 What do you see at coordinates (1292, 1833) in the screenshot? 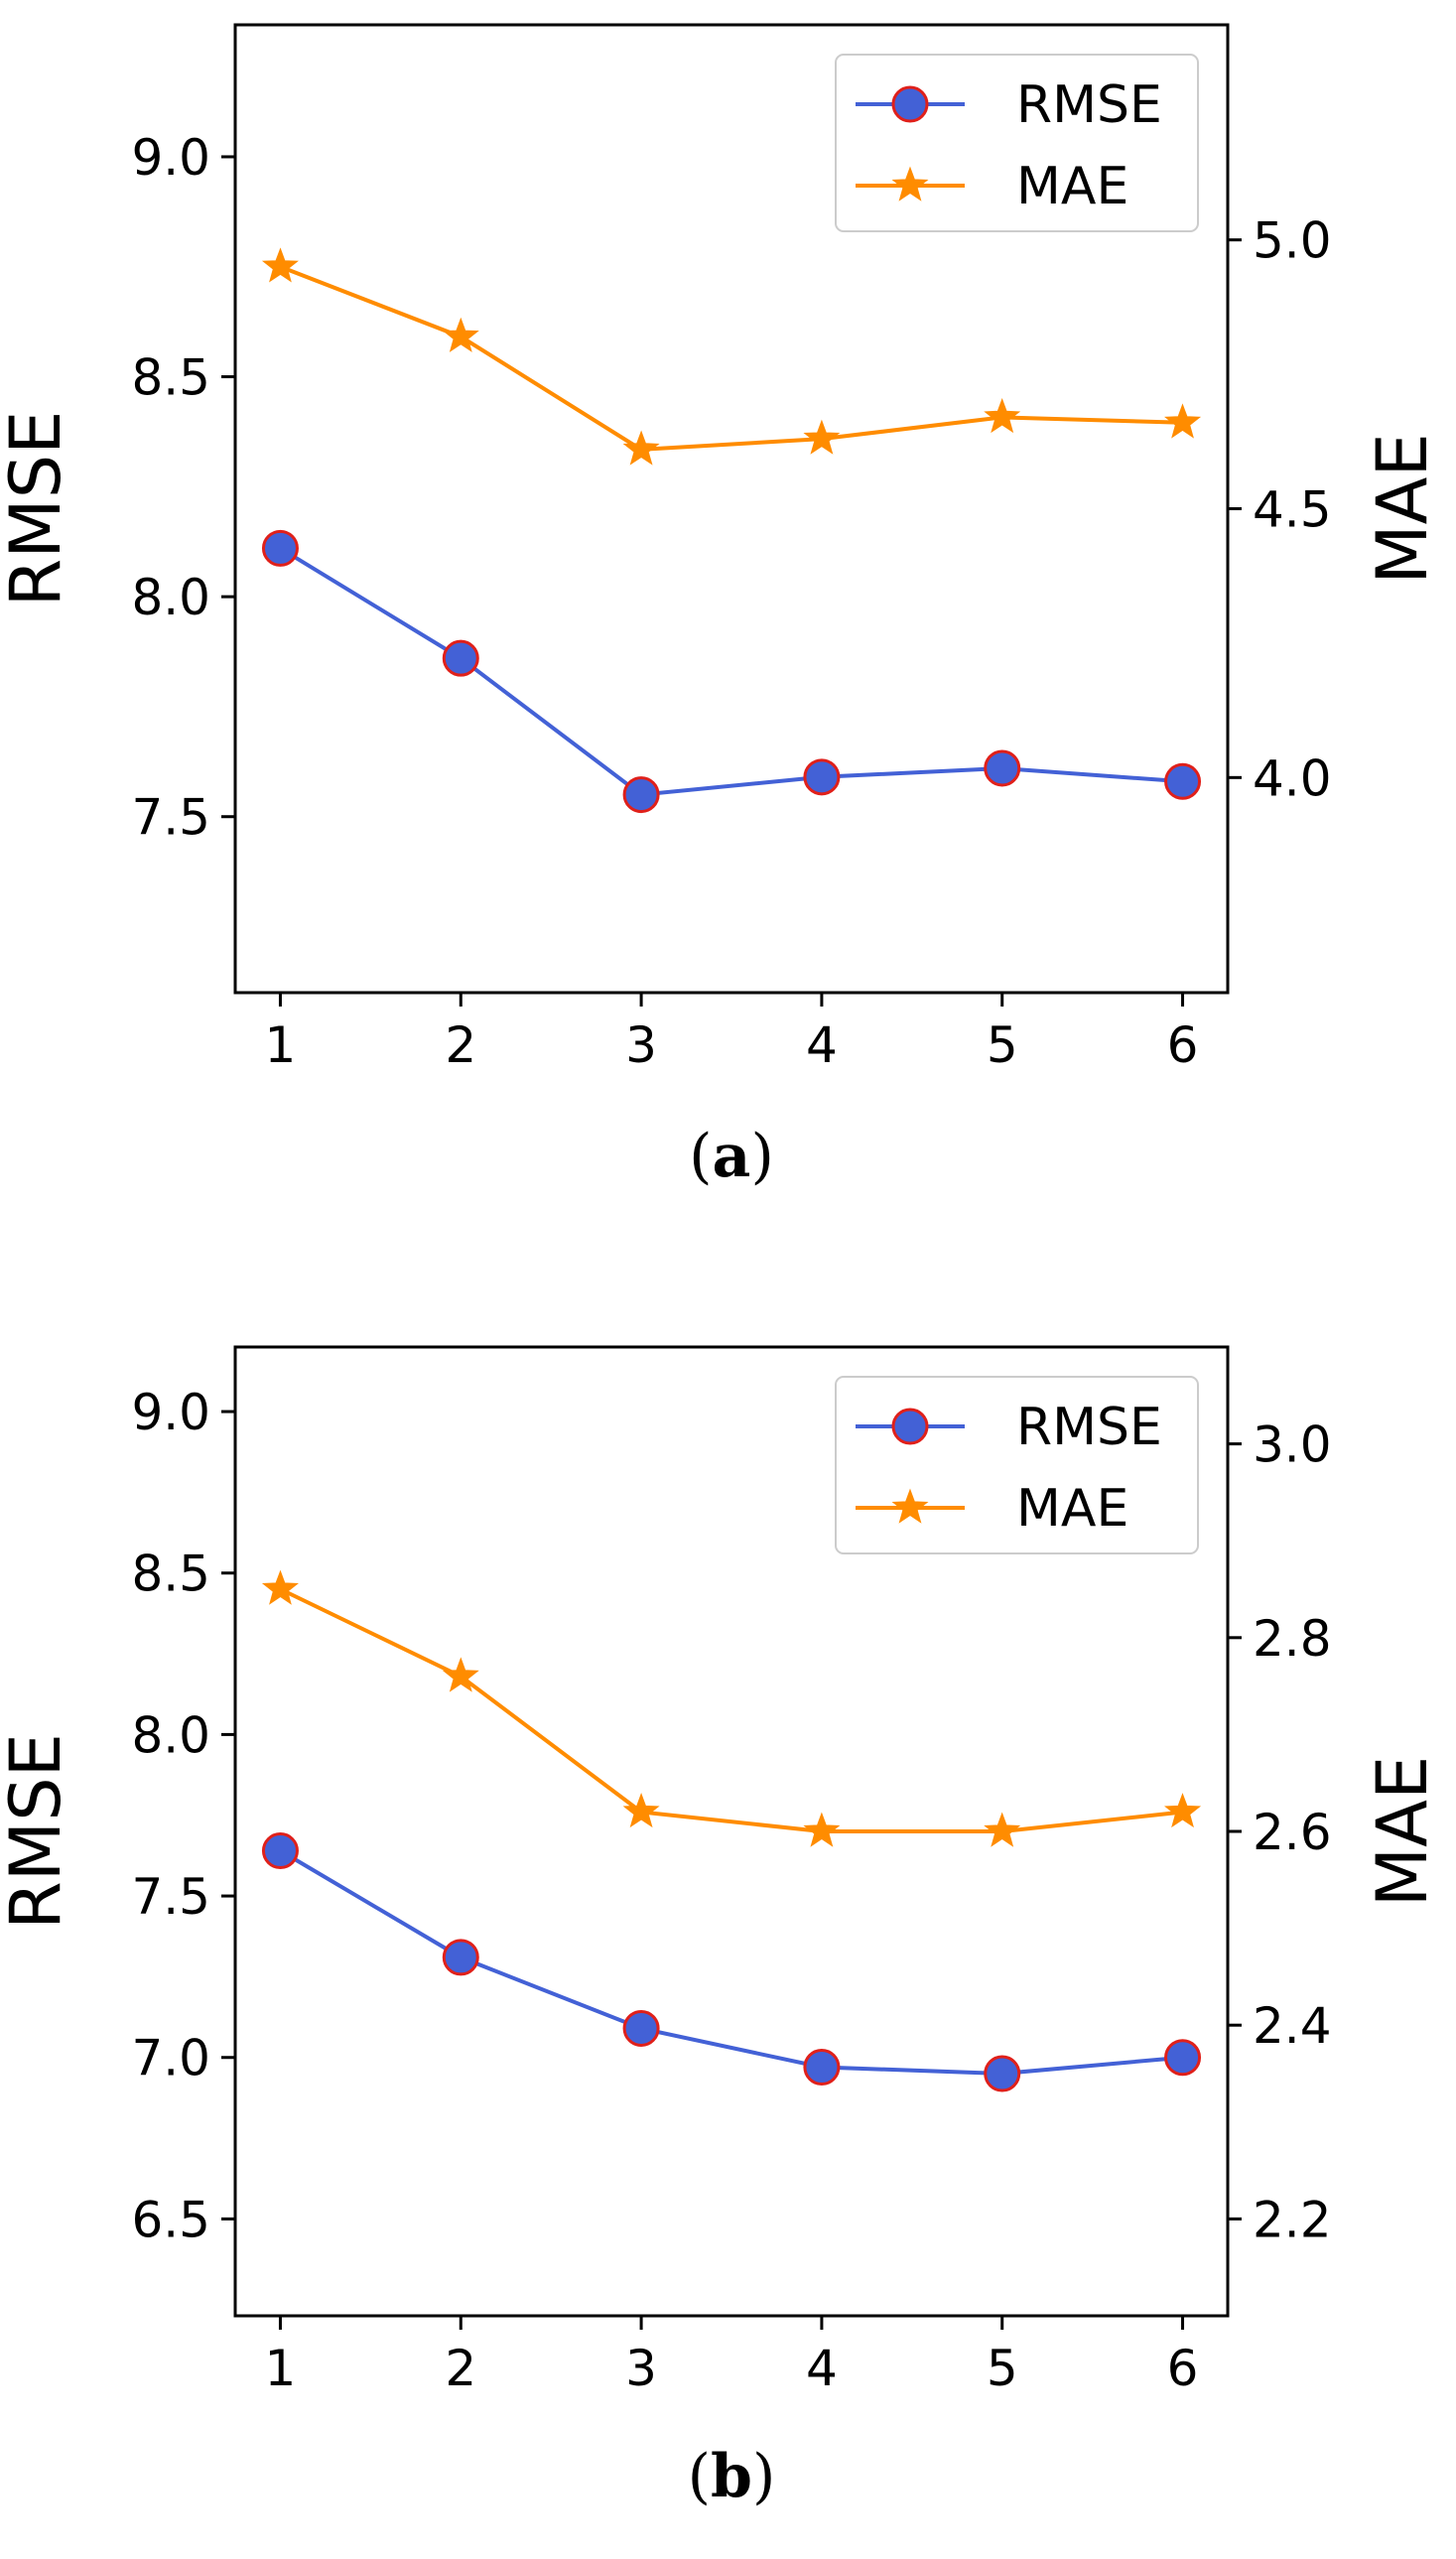
I see `y-right-tick-label: 2.6` at bounding box center [1292, 1833].